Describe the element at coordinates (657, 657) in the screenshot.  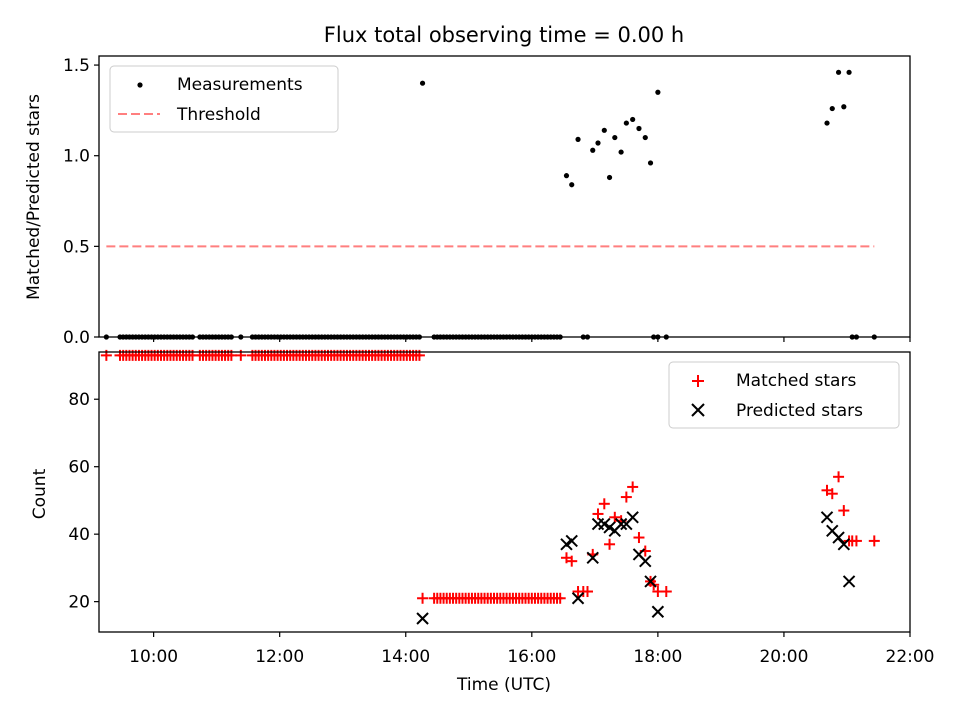
I see `x-tick-label: 18:00` at that location.